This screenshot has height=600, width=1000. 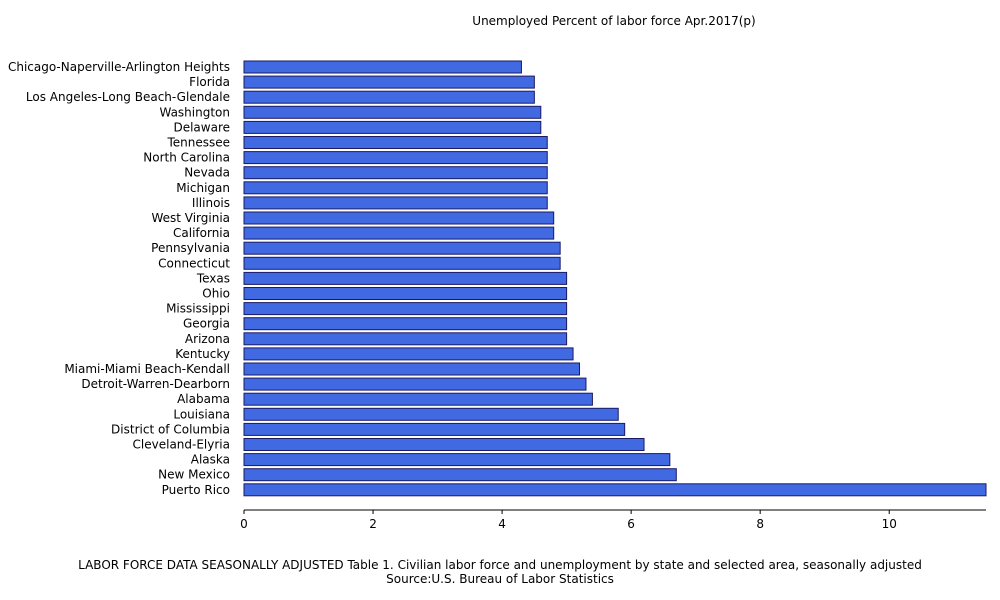 What do you see at coordinates (500, 579) in the screenshot?
I see `footer-source: Source:U.S. Bureau of Labor Statistics` at bounding box center [500, 579].